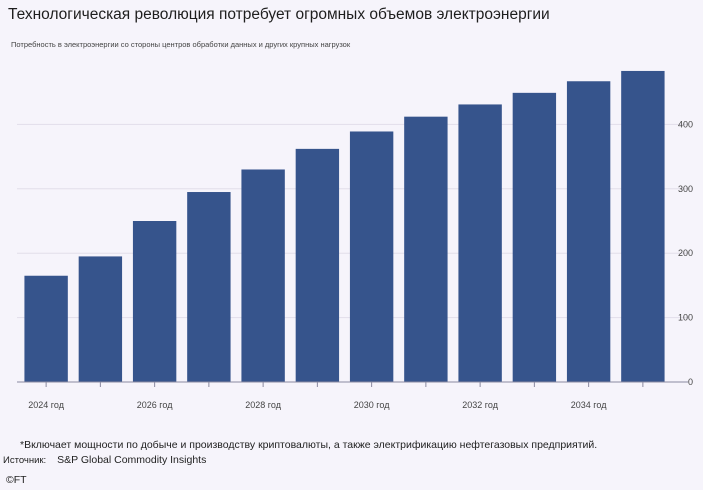 This screenshot has width=703, height=490. I want to click on bar-2026, so click(154, 301).